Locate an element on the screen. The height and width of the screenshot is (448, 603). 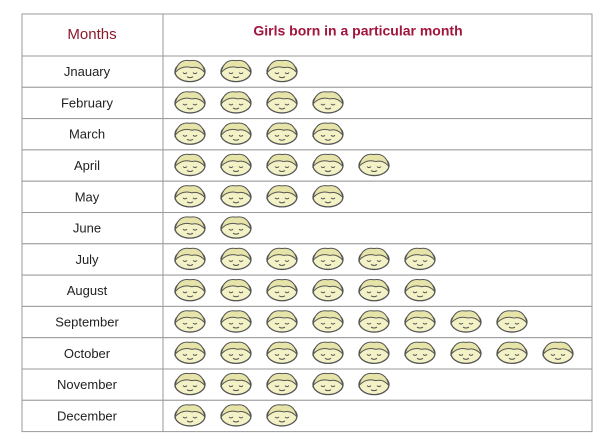
category-header: Months is located at coordinates (91, 34).